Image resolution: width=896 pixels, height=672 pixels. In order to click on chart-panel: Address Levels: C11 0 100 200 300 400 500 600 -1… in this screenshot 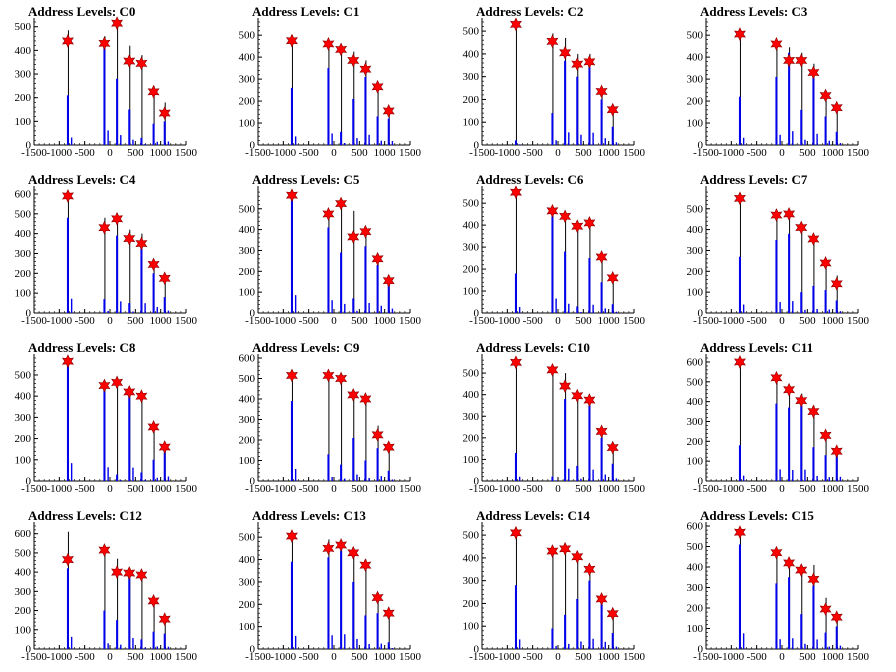, I will do `click(784, 420)`.